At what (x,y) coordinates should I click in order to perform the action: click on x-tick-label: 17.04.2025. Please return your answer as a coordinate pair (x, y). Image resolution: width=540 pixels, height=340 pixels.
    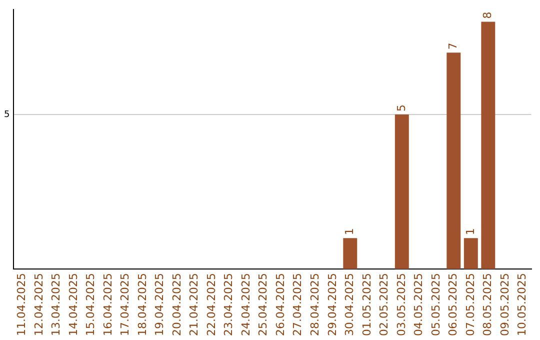
    Looking at the image, I should click on (125, 304).